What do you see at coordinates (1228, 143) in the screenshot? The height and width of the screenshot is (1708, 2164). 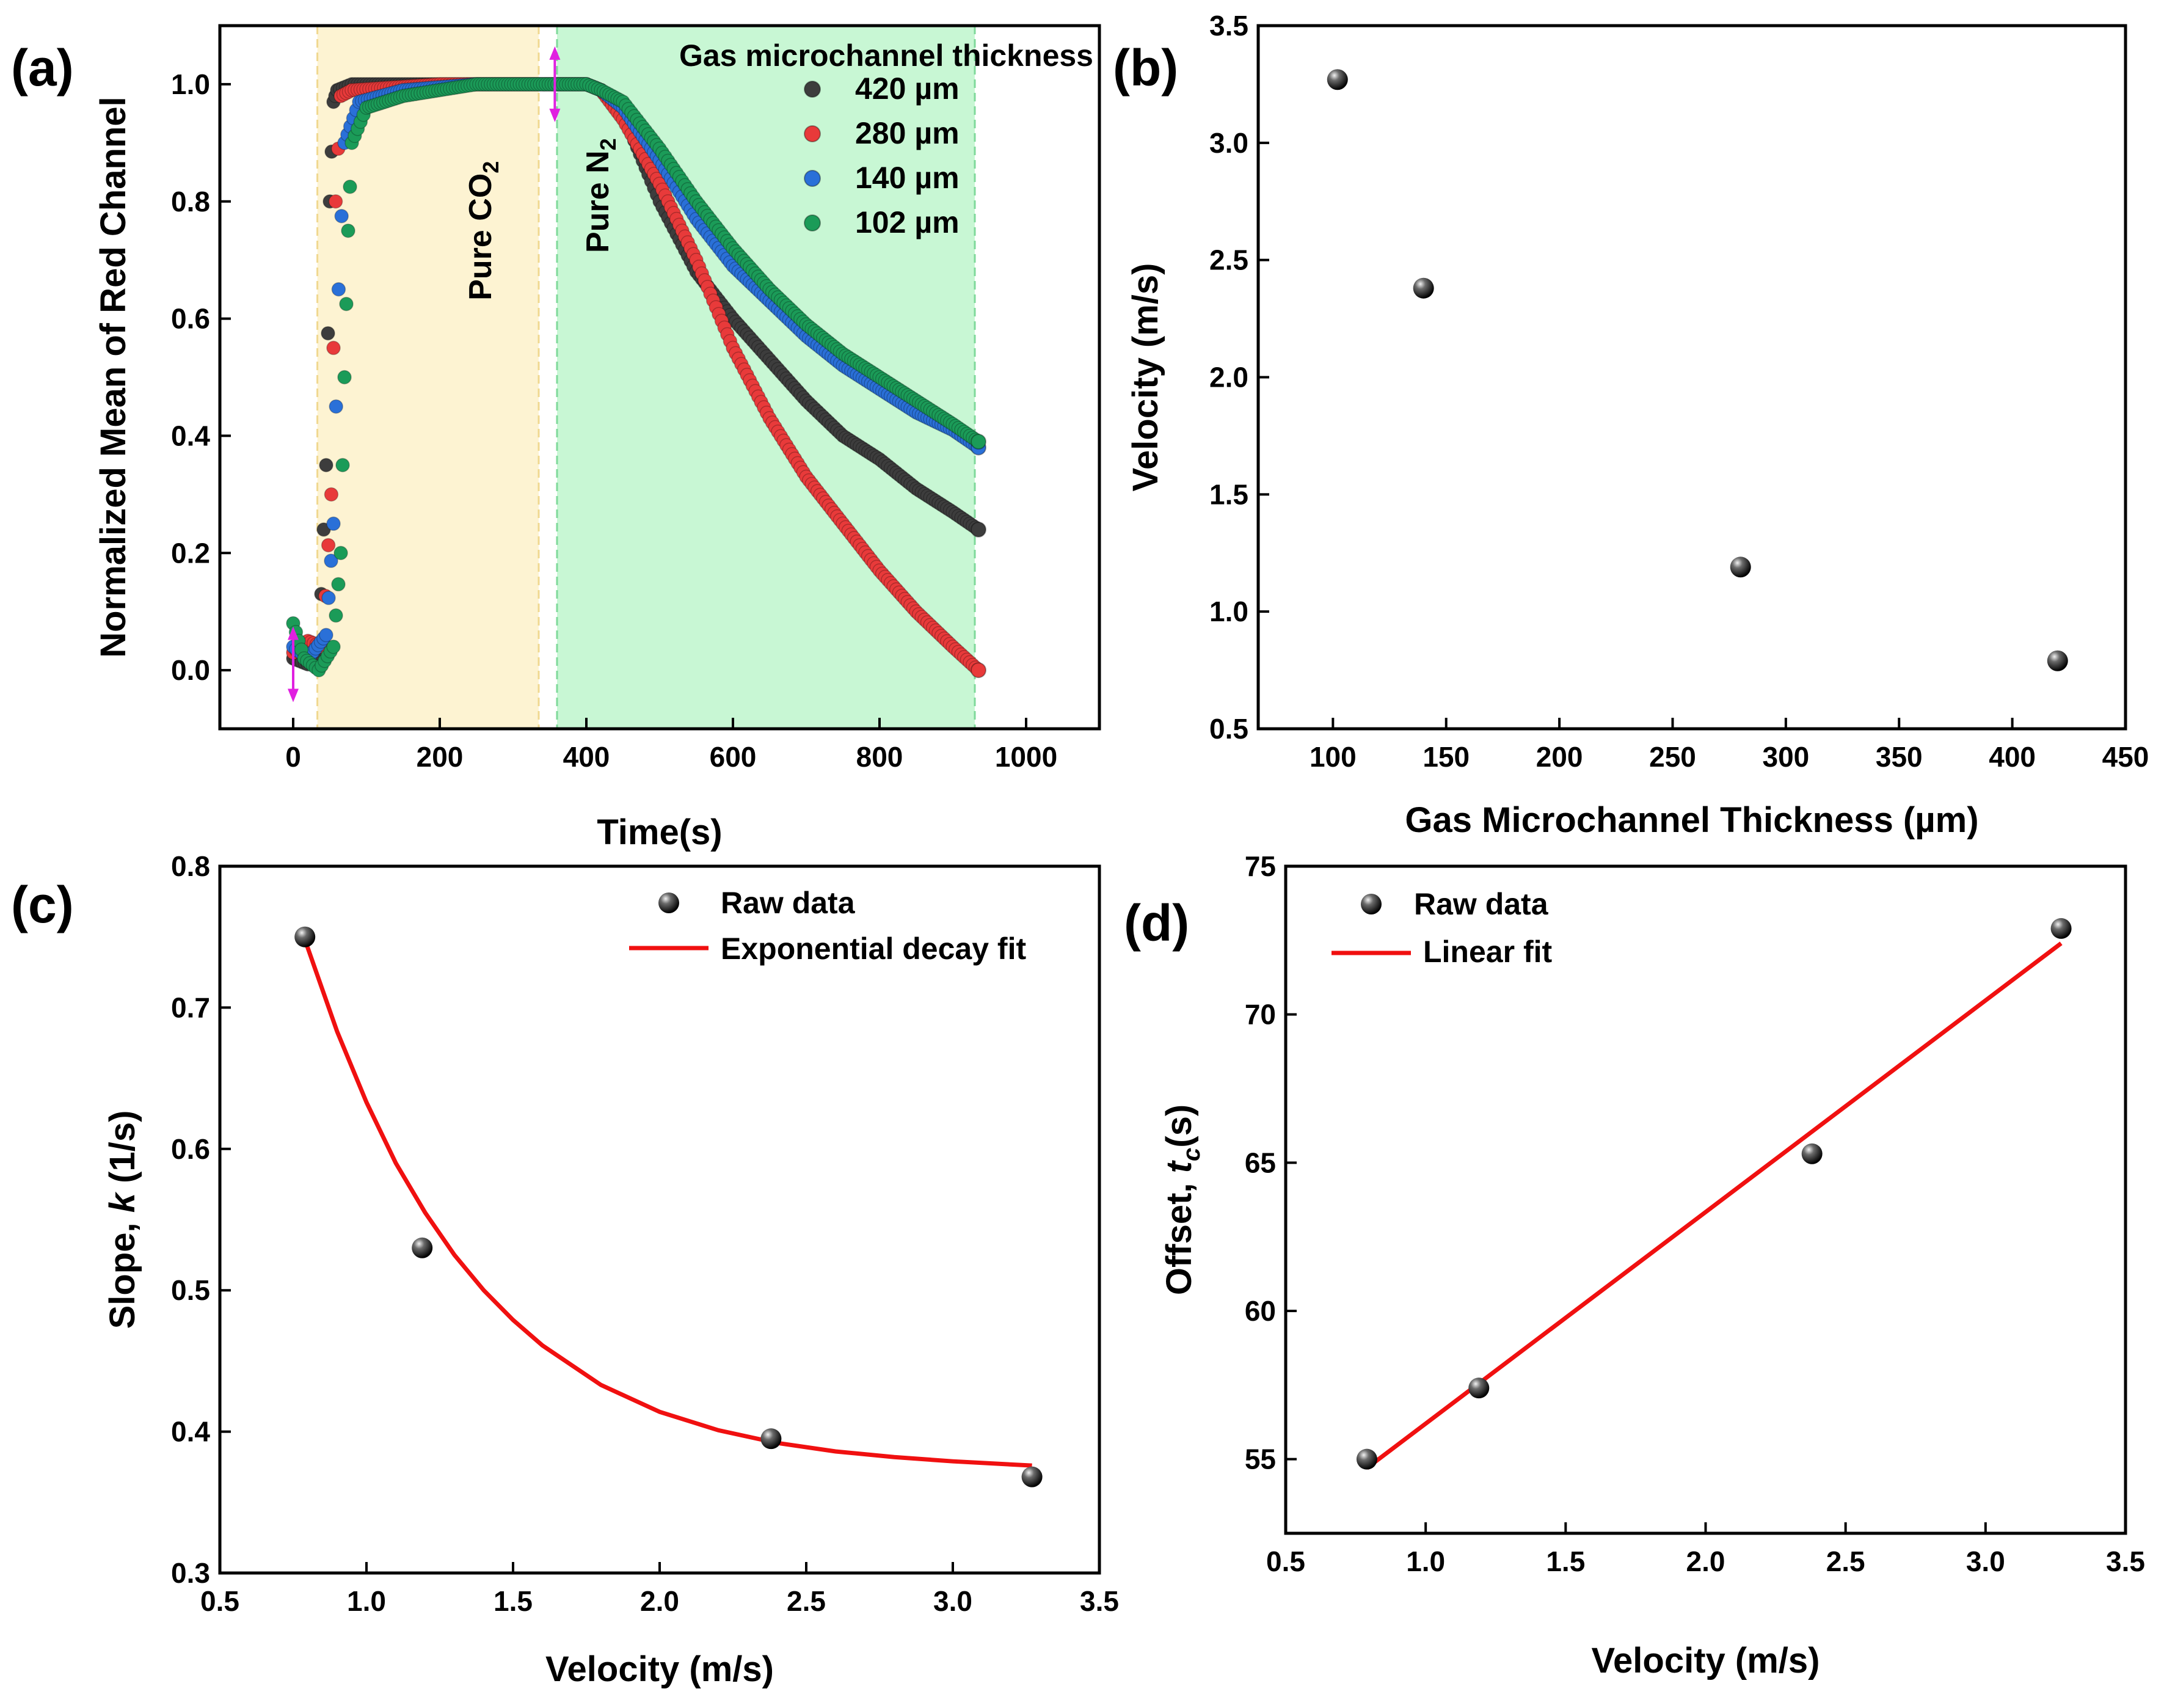 I see `y-tick-label: 3.0` at bounding box center [1228, 143].